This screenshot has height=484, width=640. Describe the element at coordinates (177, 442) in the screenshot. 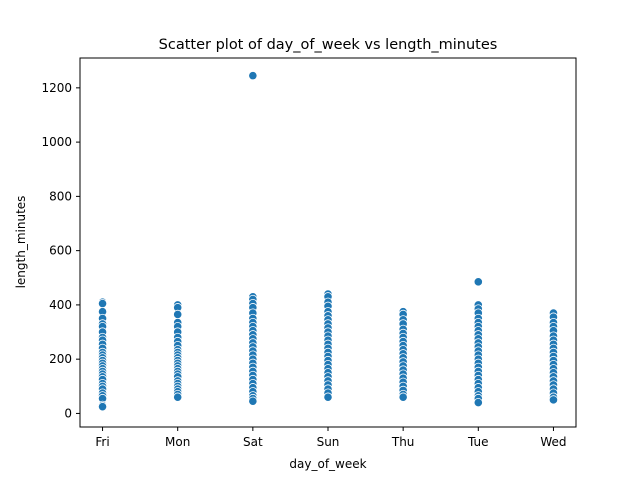

I see `x-tick-label: Mon` at that location.